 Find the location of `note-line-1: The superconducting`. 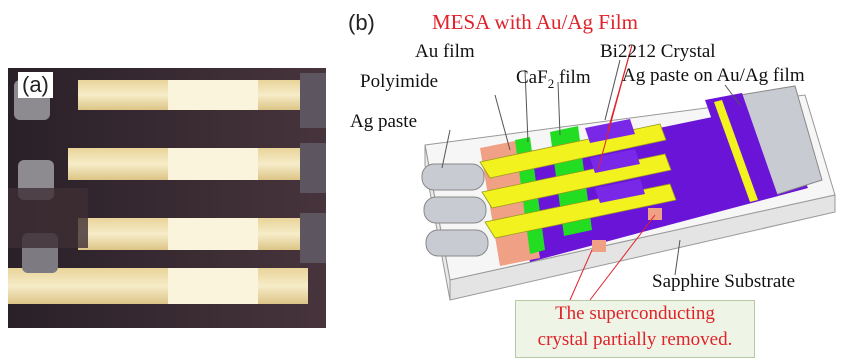

note-line-1: The superconducting is located at coordinates (635, 313).